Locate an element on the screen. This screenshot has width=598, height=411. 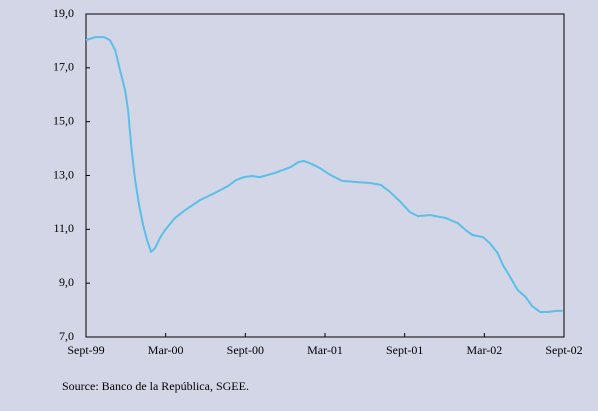
y-tick-label: 7,0 is located at coordinates (66, 336).